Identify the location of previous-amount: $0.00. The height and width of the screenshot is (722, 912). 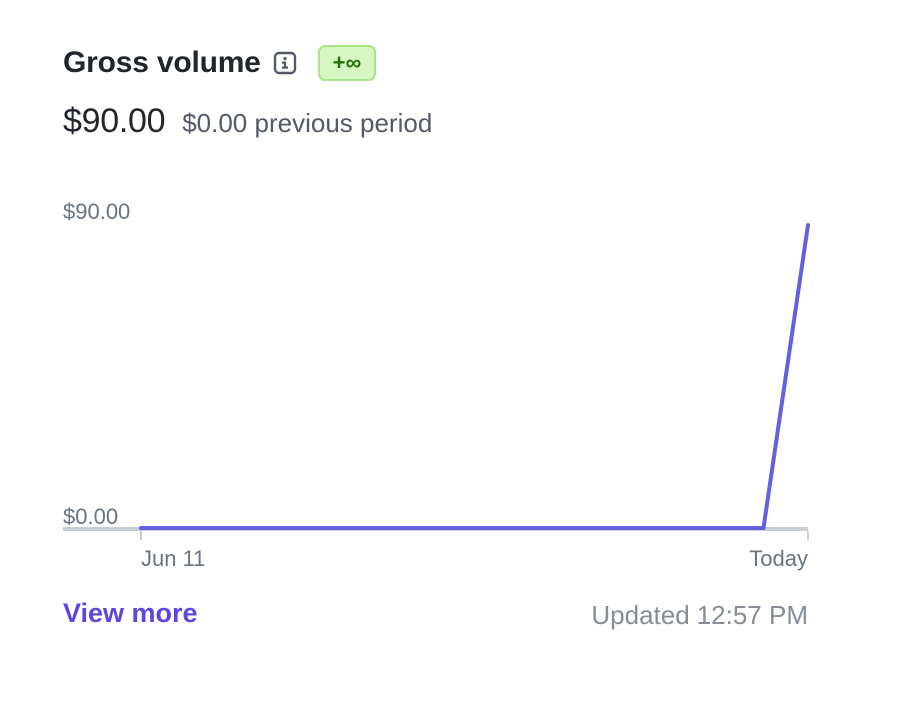
(215, 123).